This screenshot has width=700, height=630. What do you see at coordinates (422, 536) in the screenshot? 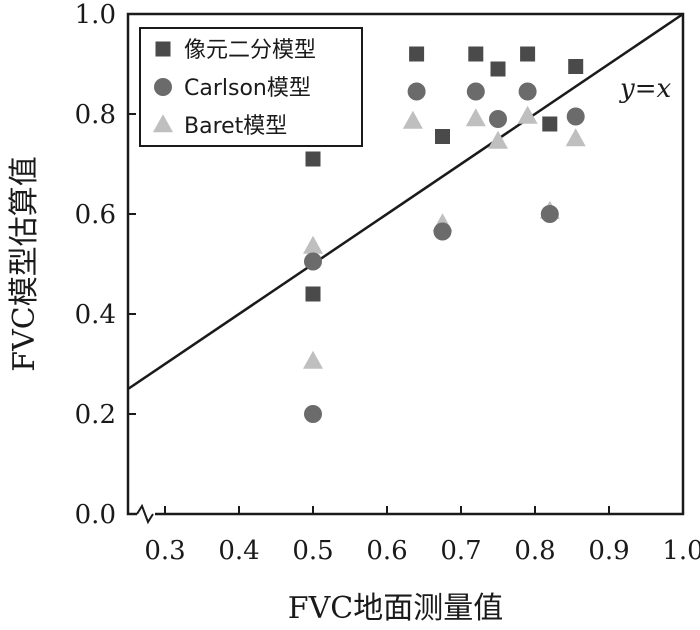
I see `x-axis: 0.3 0.4 0.5 0.6 0.7 0.8 0.9 1.0` at bounding box center [422, 536].